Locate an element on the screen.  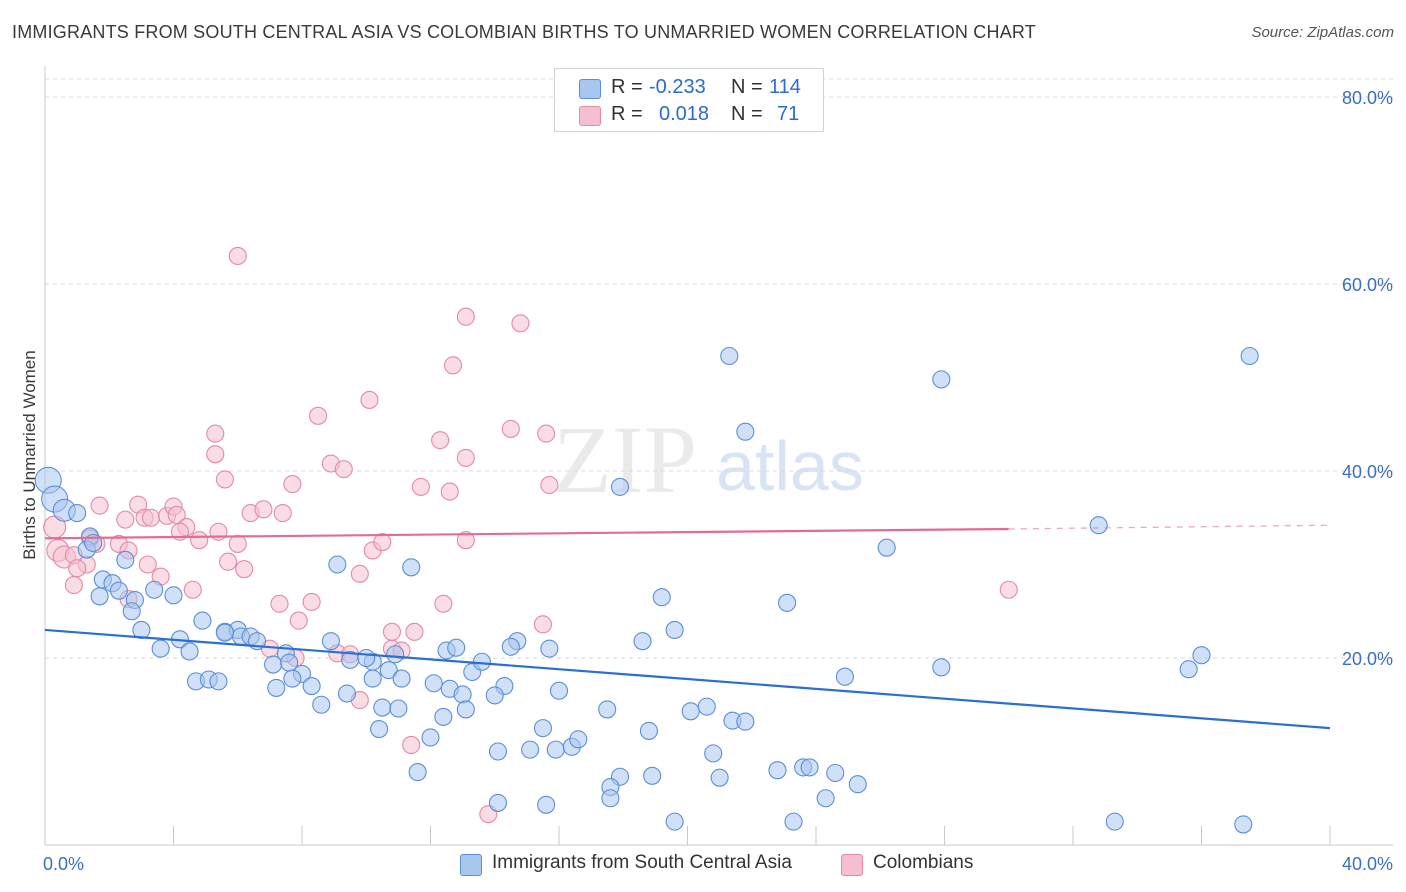
series-label-pink: Colombians is located at coordinates (923, 862).